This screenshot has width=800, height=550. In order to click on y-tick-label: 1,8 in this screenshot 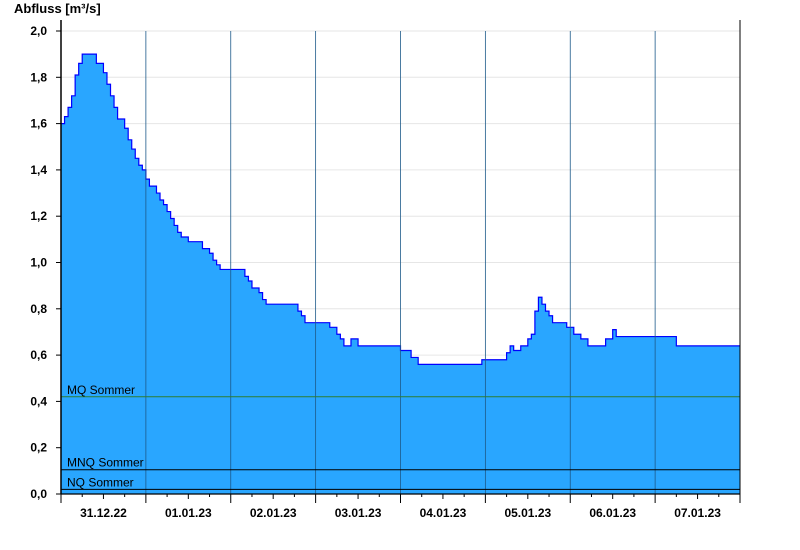, I will do `click(38, 77)`.